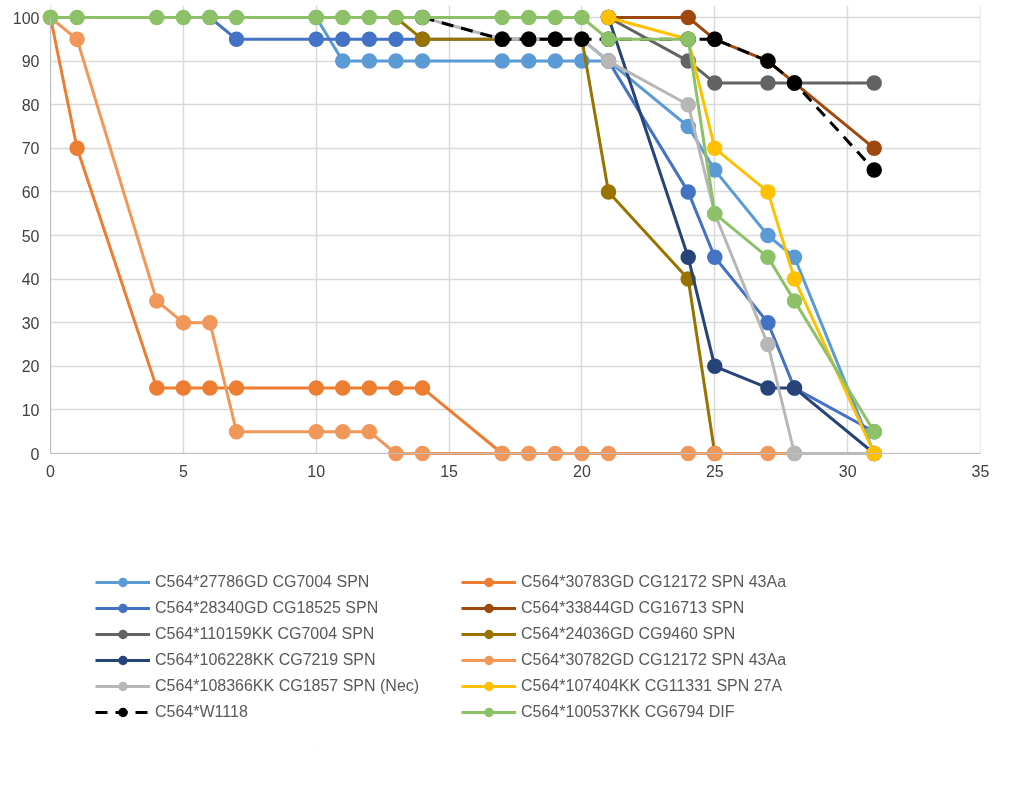 This screenshot has height=789, width=1023. What do you see at coordinates (30, 149) in the screenshot?
I see `y-tick-label: 70` at bounding box center [30, 149].